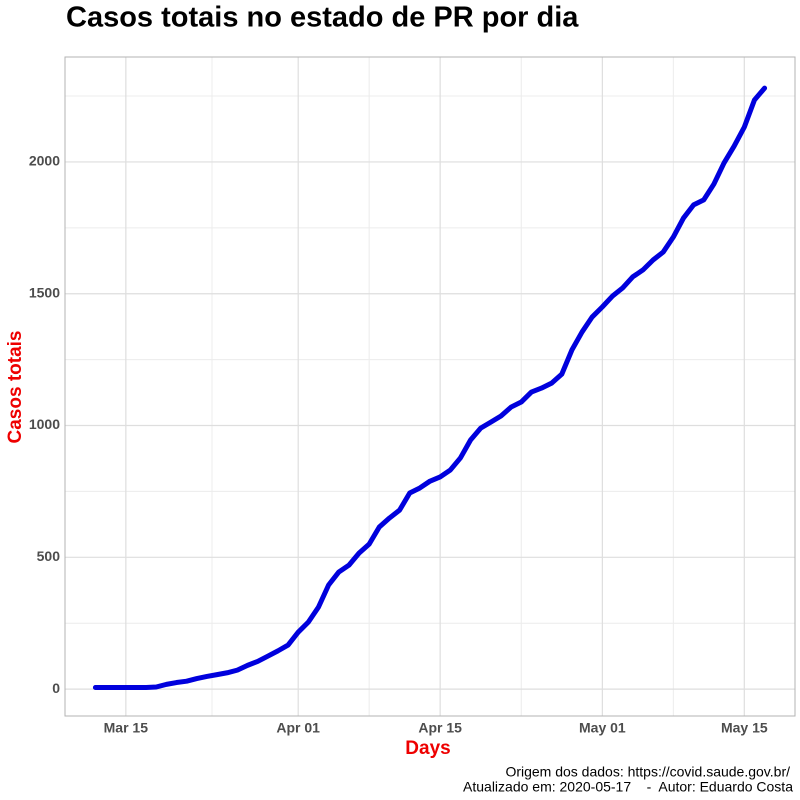 The height and width of the screenshot is (800, 800). What do you see at coordinates (744, 728) in the screenshot?
I see `x-tick-label: May 15` at bounding box center [744, 728].